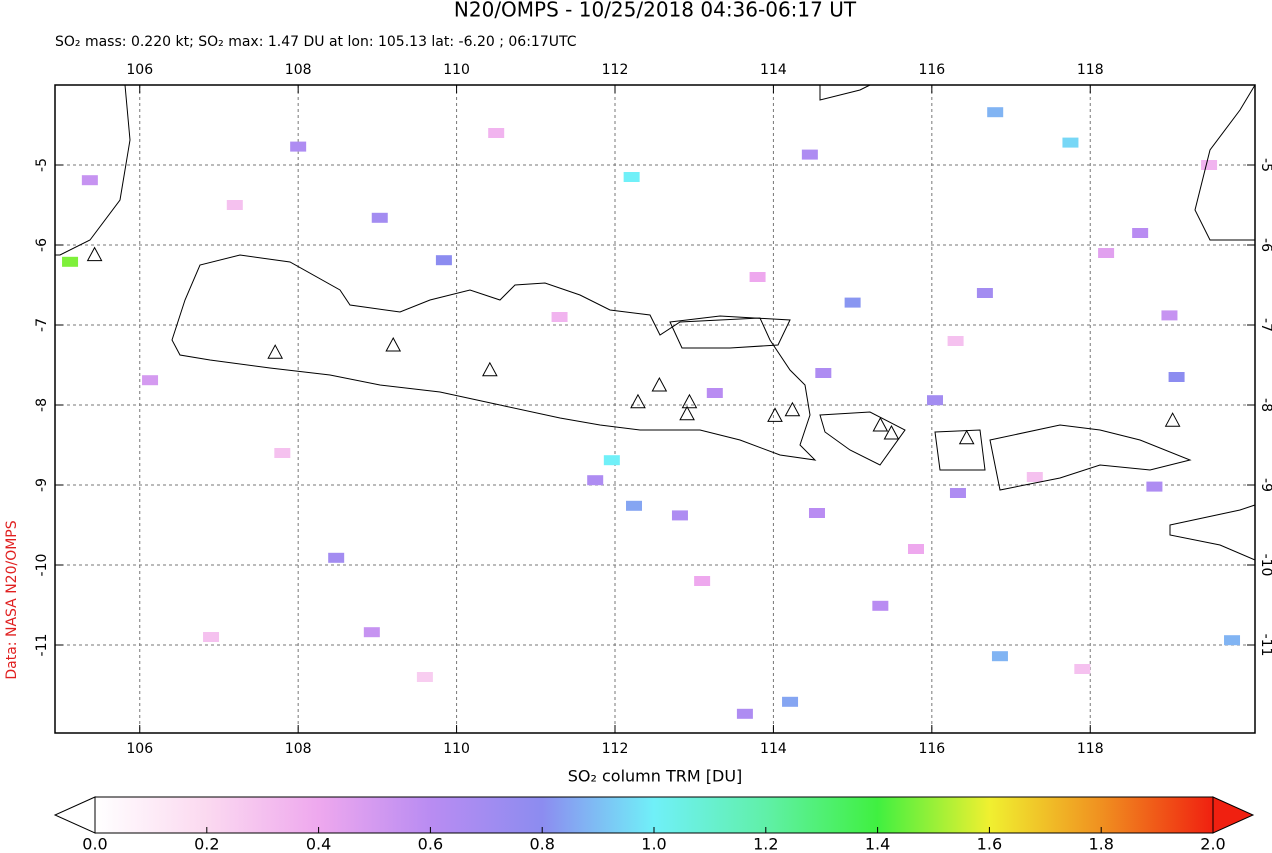  Describe the element at coordinates (541, 844) in the screenshot. I see `colorbar-tick-label: 0.8` at that location.